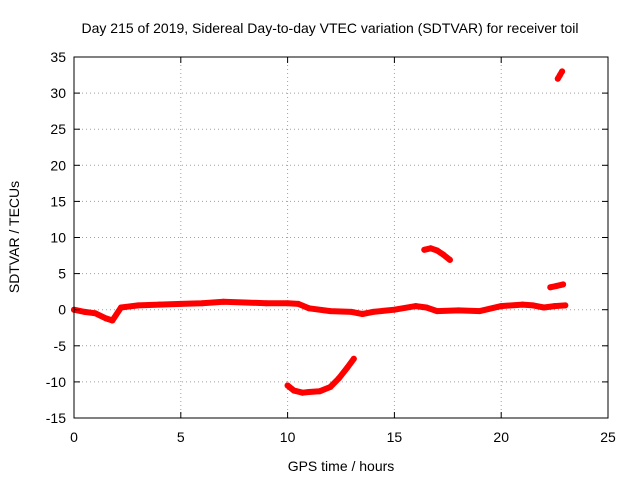  Describe the element at coordinates (341, 466) in the screenshot. I see `x-axis-title: GPS time / hours` at that location.